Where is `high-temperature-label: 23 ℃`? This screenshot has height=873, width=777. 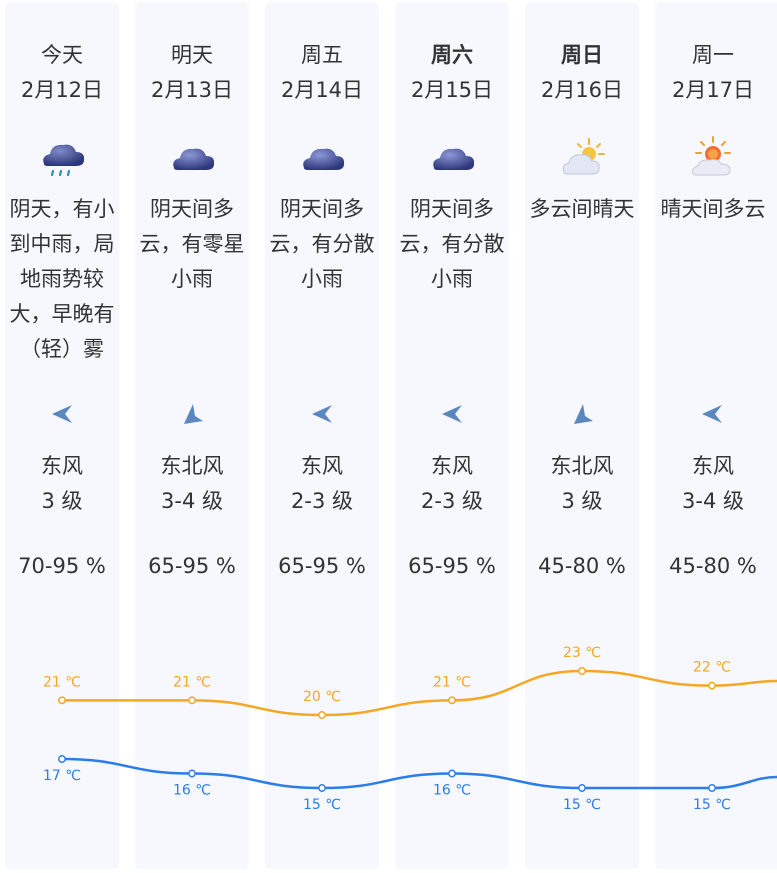 high-temperature-label: 23 ℃ is located at coordinates (582, 653).